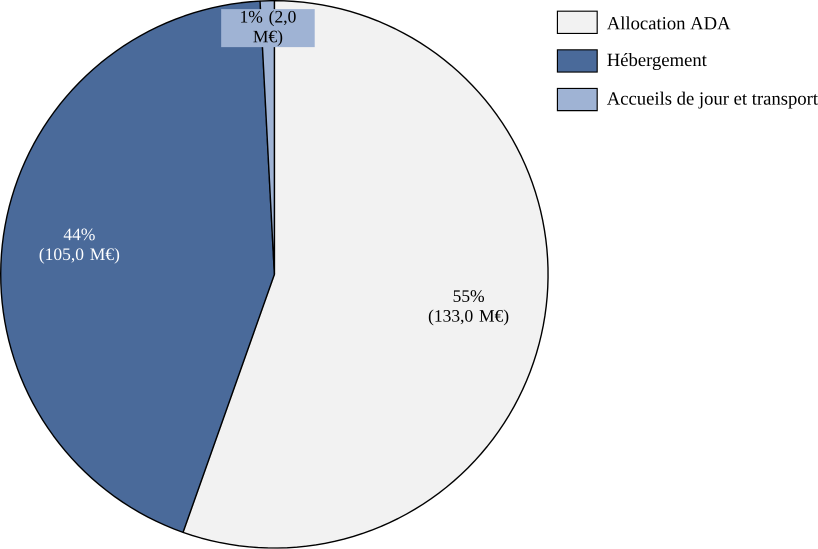 This screenshot has width=818, height=549. I want to click on slice-label: Allocation ADA, so click(668, 23).